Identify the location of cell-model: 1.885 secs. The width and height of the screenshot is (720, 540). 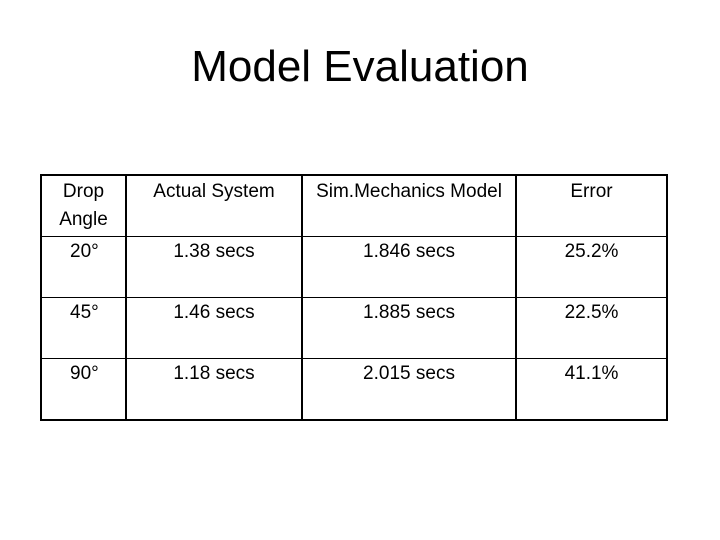
(409, 328).